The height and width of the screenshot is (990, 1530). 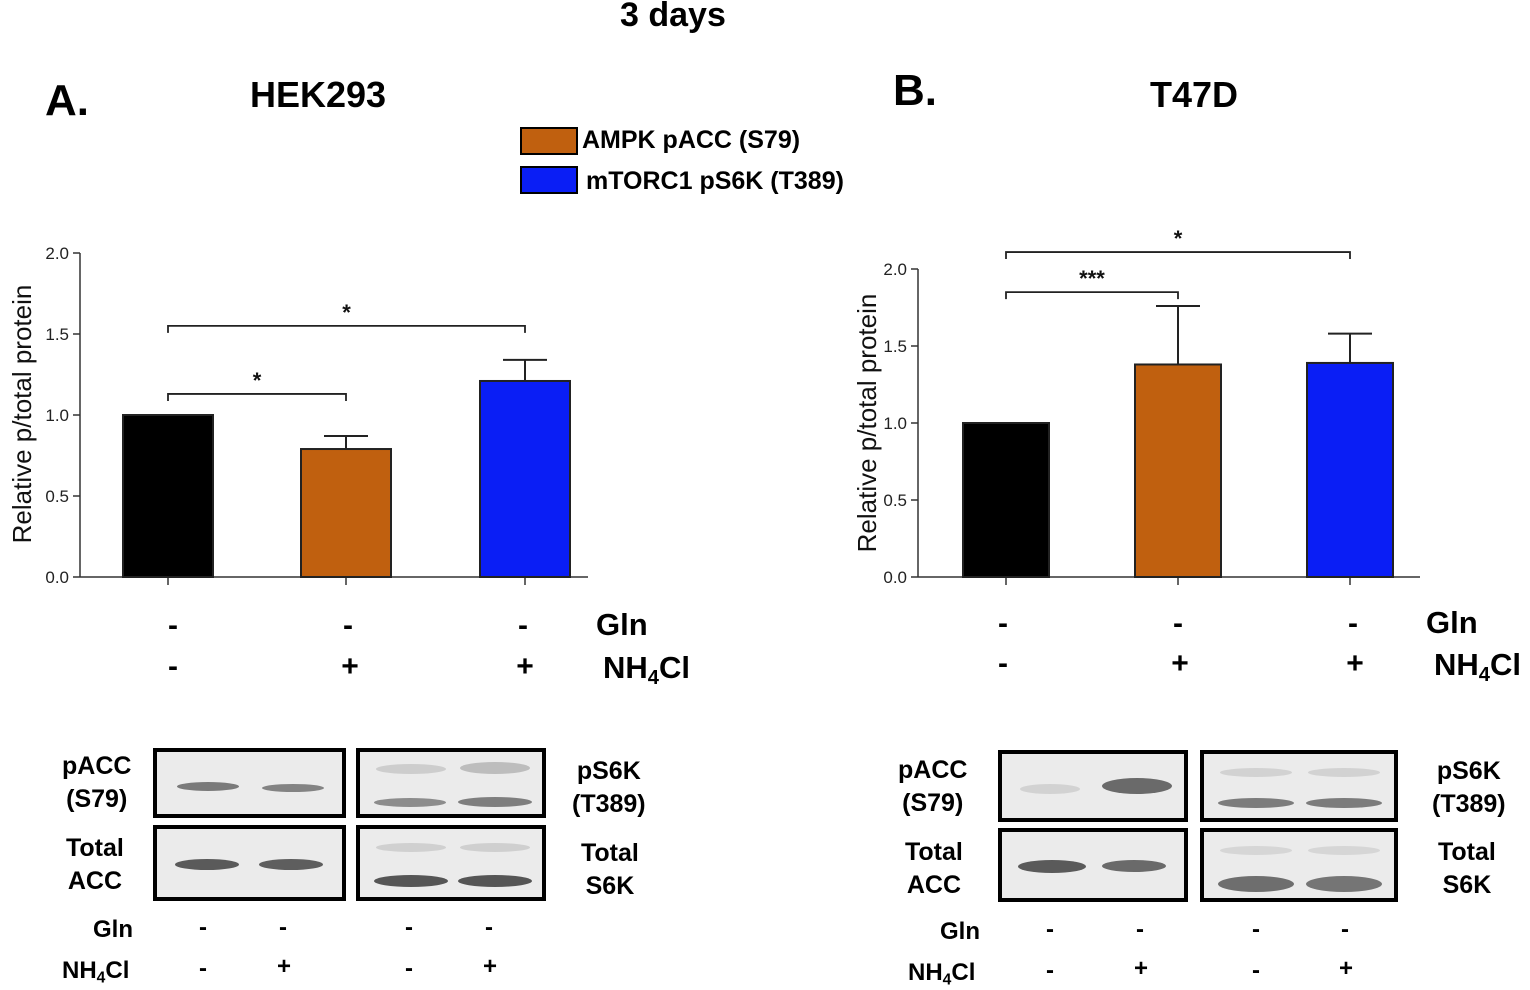 I want to click on legend-swatch-mtorc1, so click(x=549, y=180).